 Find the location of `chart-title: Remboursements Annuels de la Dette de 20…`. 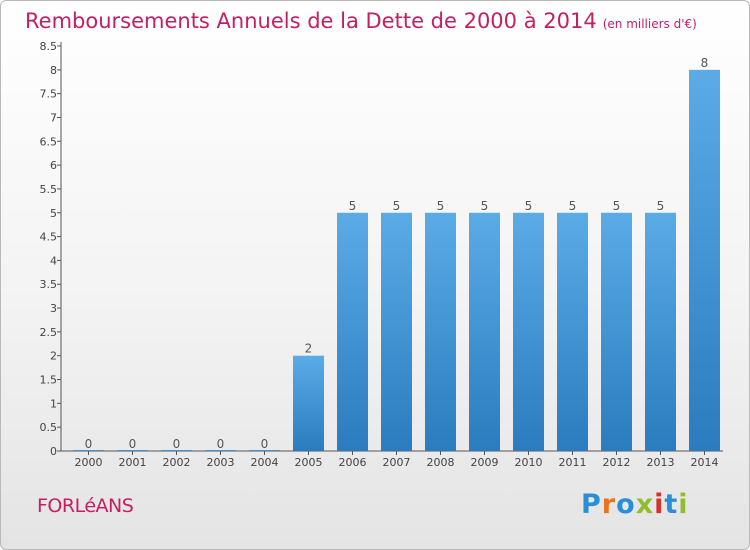

chart-title: Remboursements Annuels de la Dette de 20… is located at coordinates (361, 21).